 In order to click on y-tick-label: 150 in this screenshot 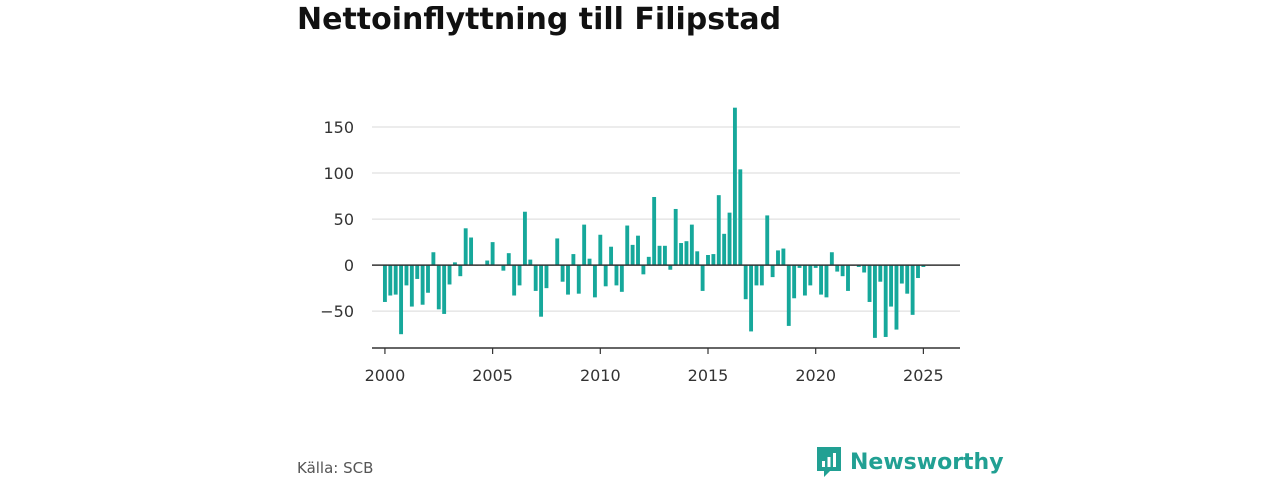, I will do `click(338, 127)`.